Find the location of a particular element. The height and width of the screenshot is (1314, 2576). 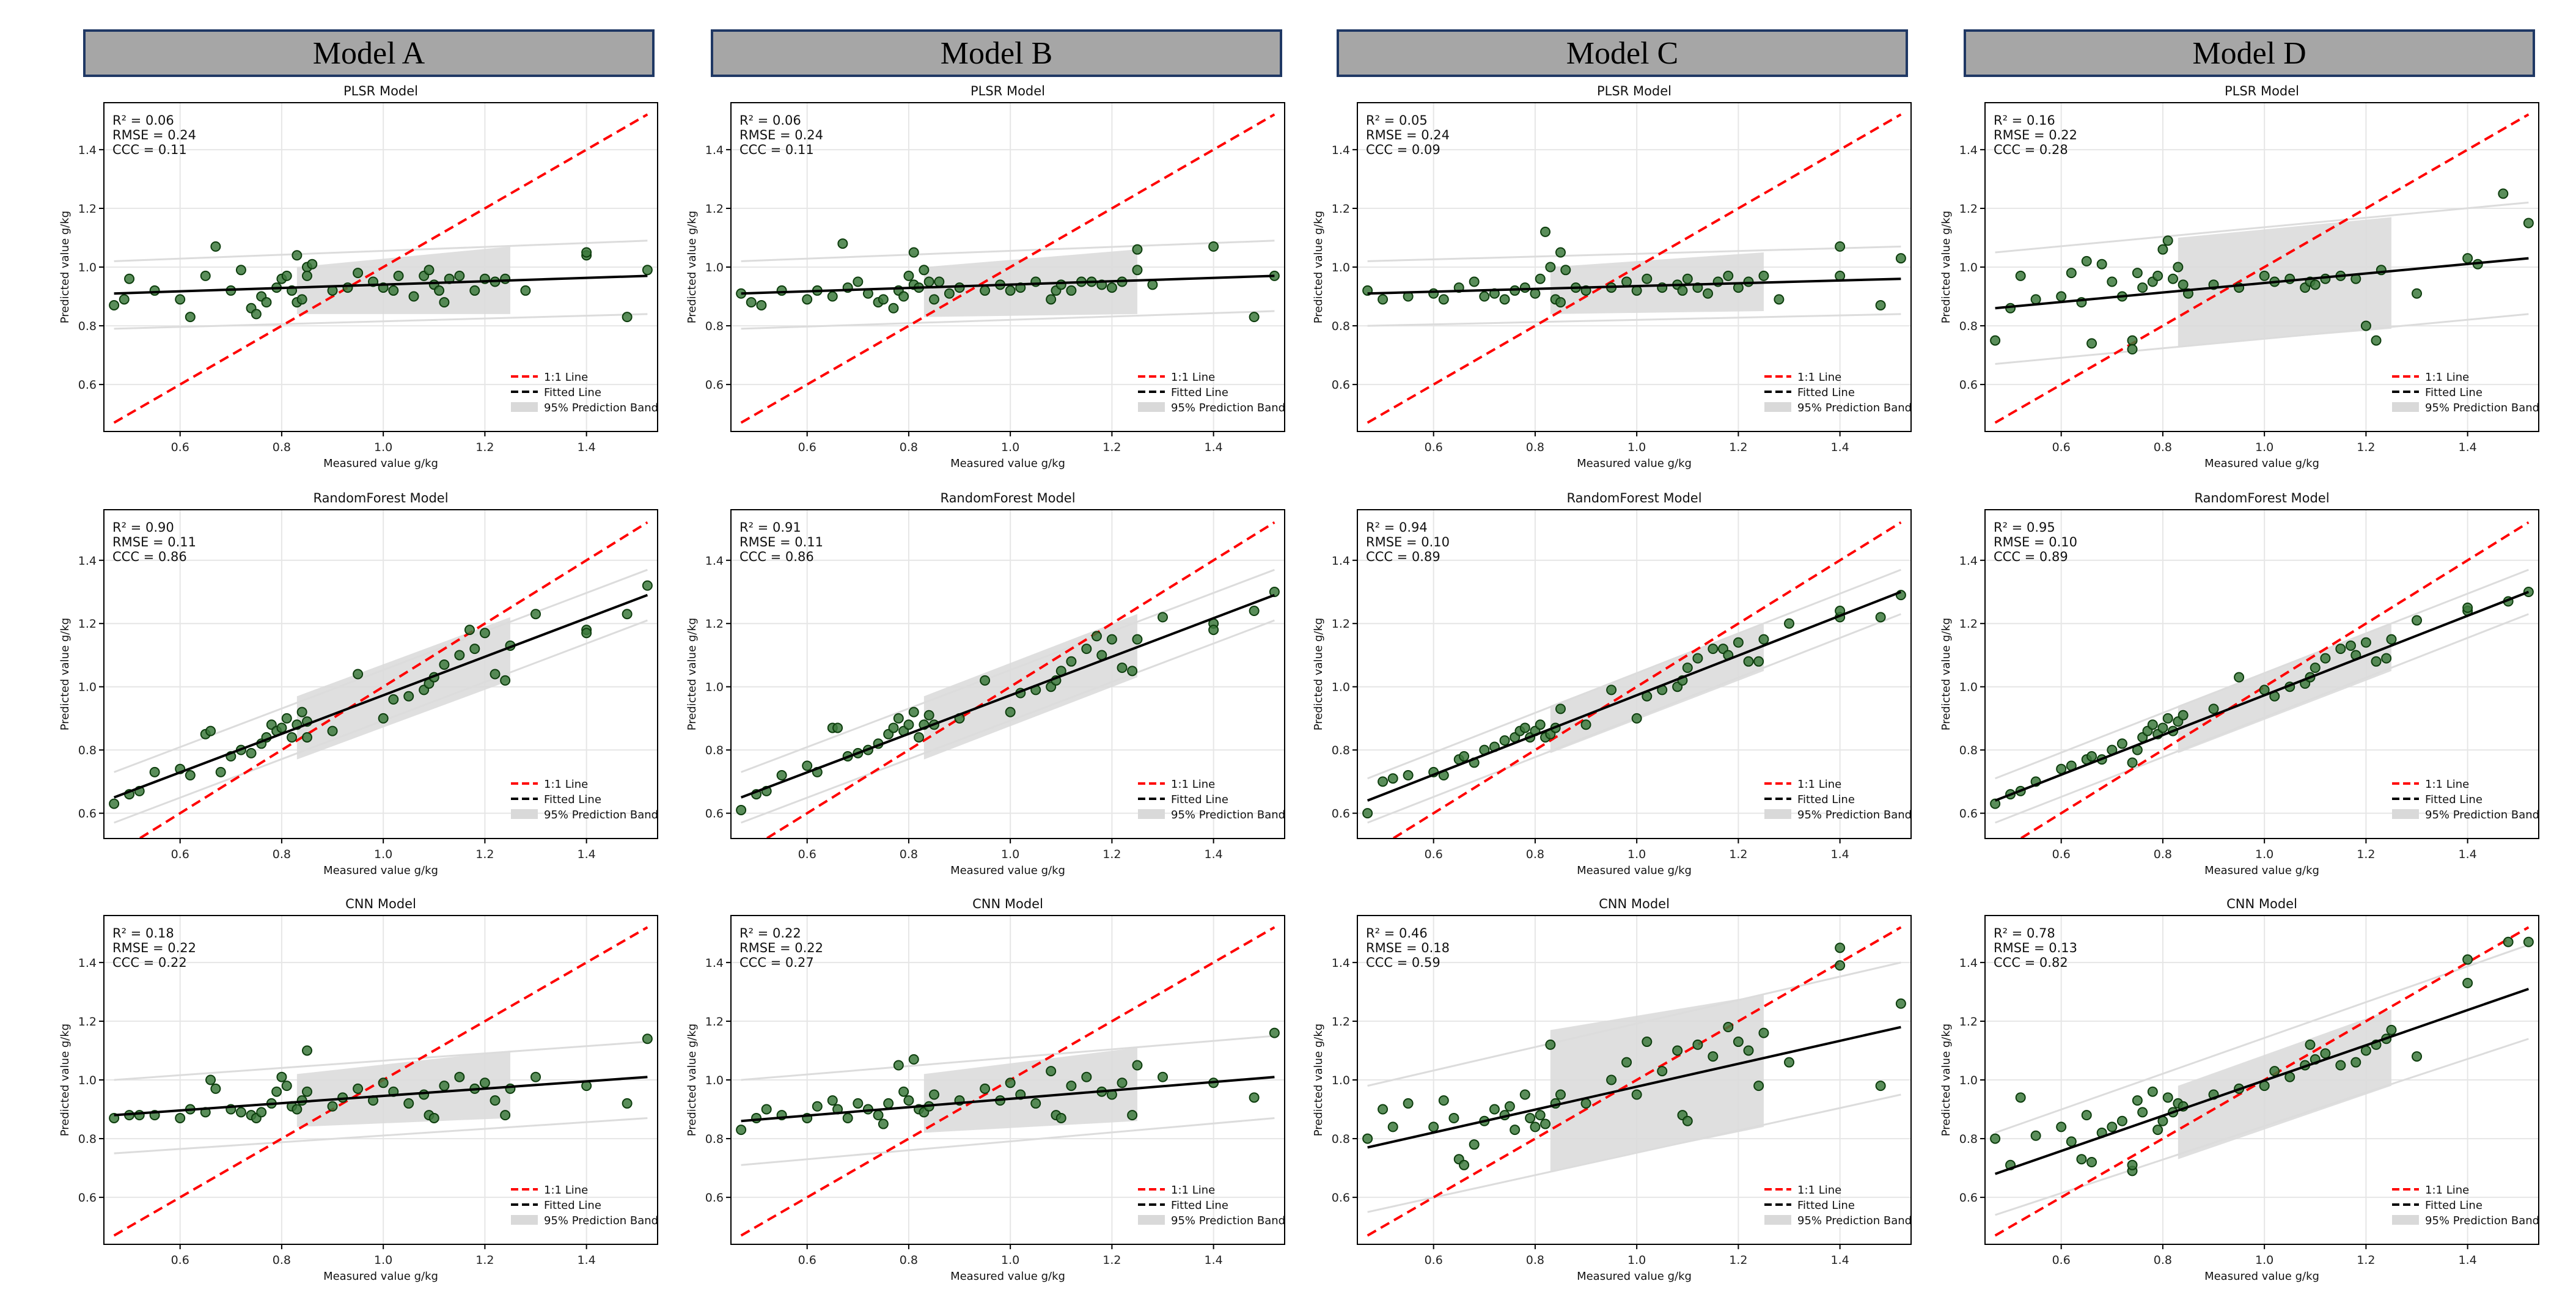

stats-line-1: R² = 0.94 is located at coordinates (1397, 527).